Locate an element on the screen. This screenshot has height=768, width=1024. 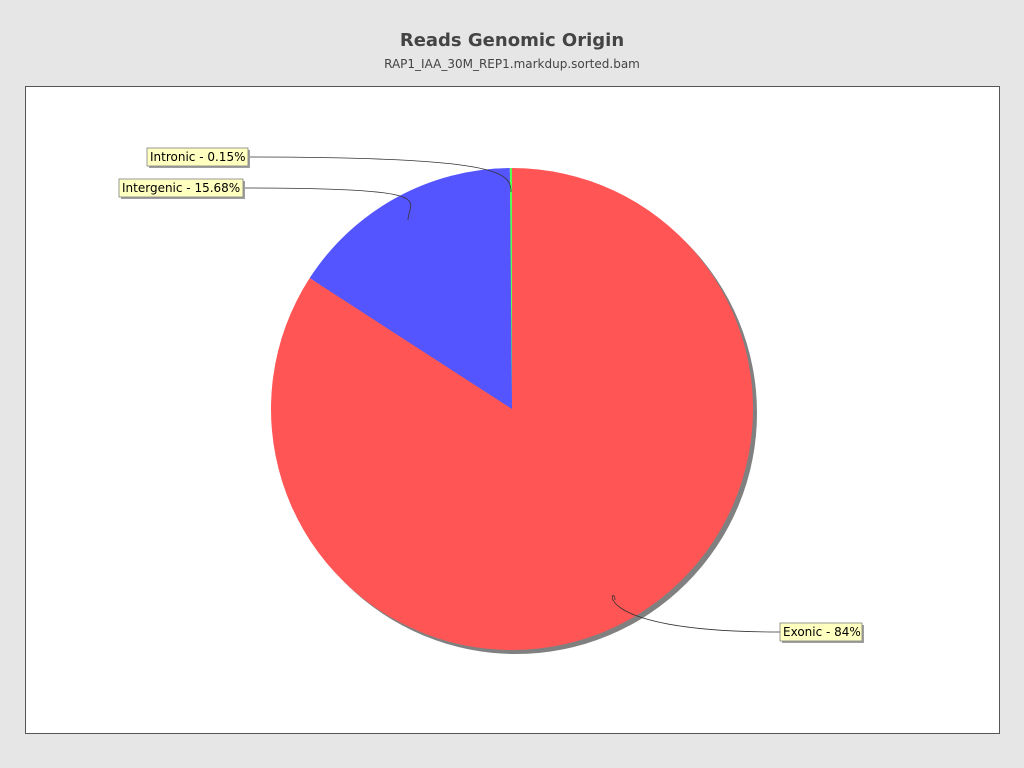
leader-line-intergenic is located at coordinates (327, 204).